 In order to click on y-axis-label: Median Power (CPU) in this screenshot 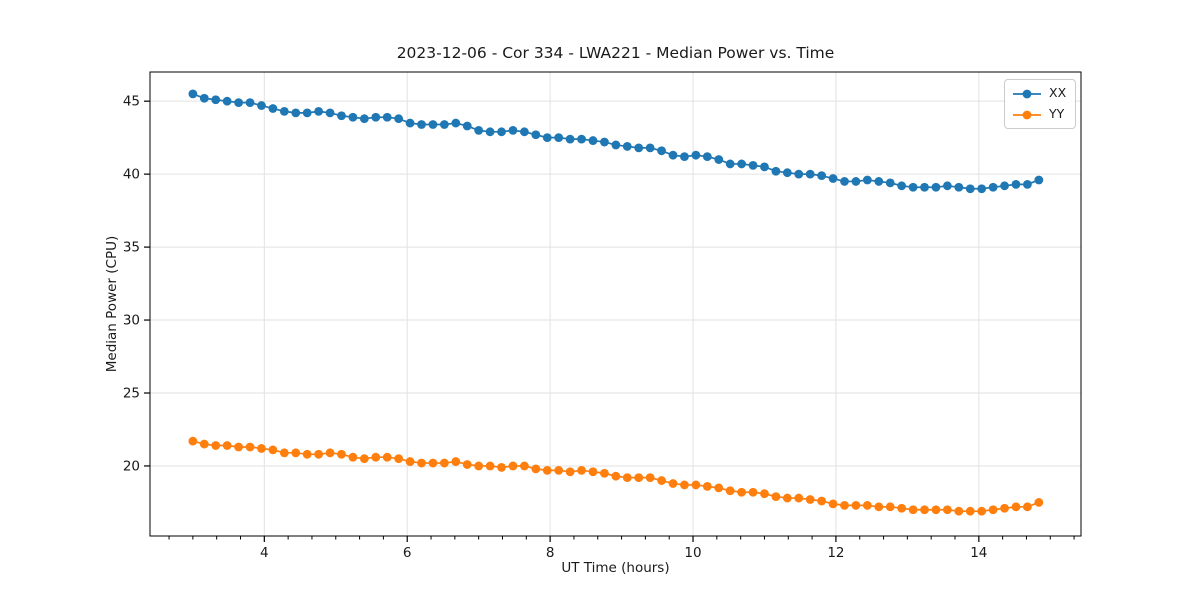, I will do `click(112, 304)`.